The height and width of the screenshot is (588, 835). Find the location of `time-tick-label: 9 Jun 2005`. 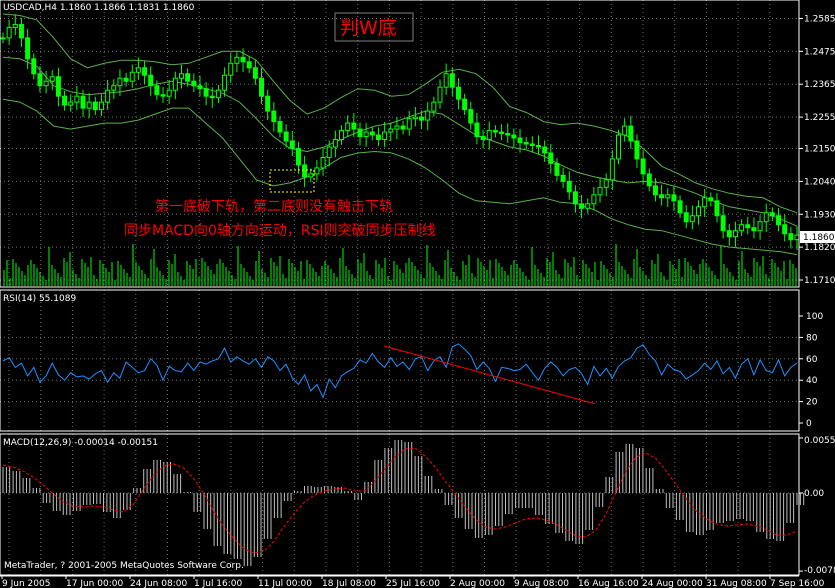

time-tick-label: 9 Jun 2005 is located at coordinates (26, 583).